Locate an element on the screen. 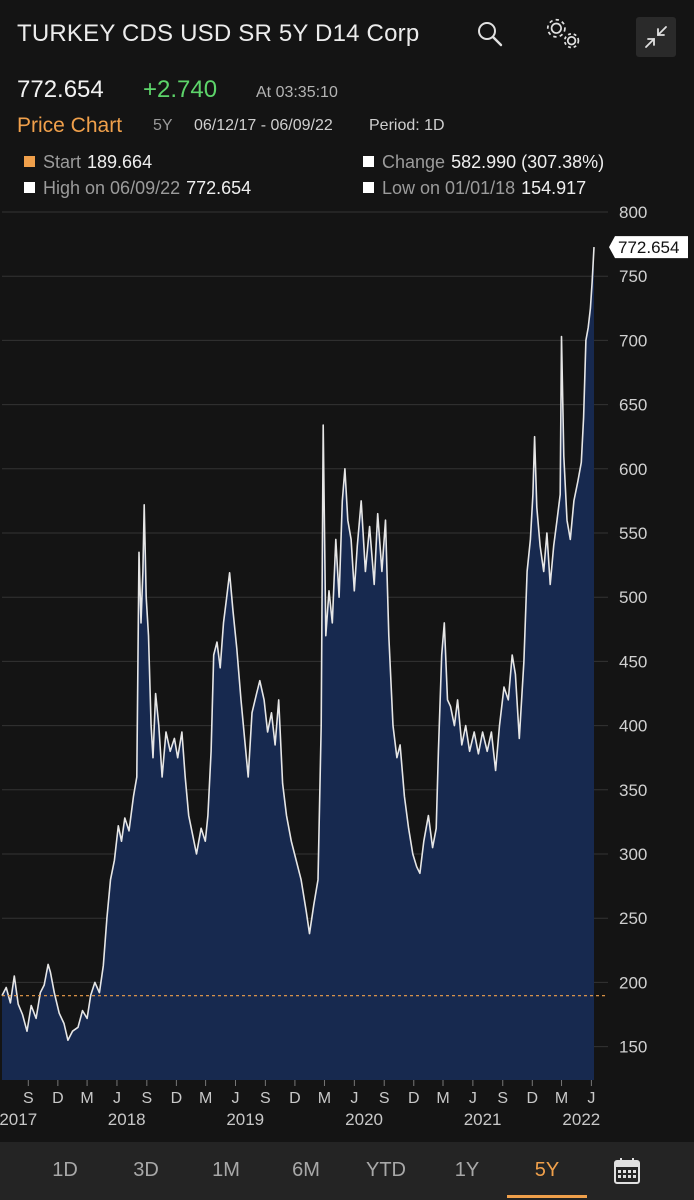 This screenshot has width=694, height=1200. y-tick-label: 600 is located at coordinates (633, 469).